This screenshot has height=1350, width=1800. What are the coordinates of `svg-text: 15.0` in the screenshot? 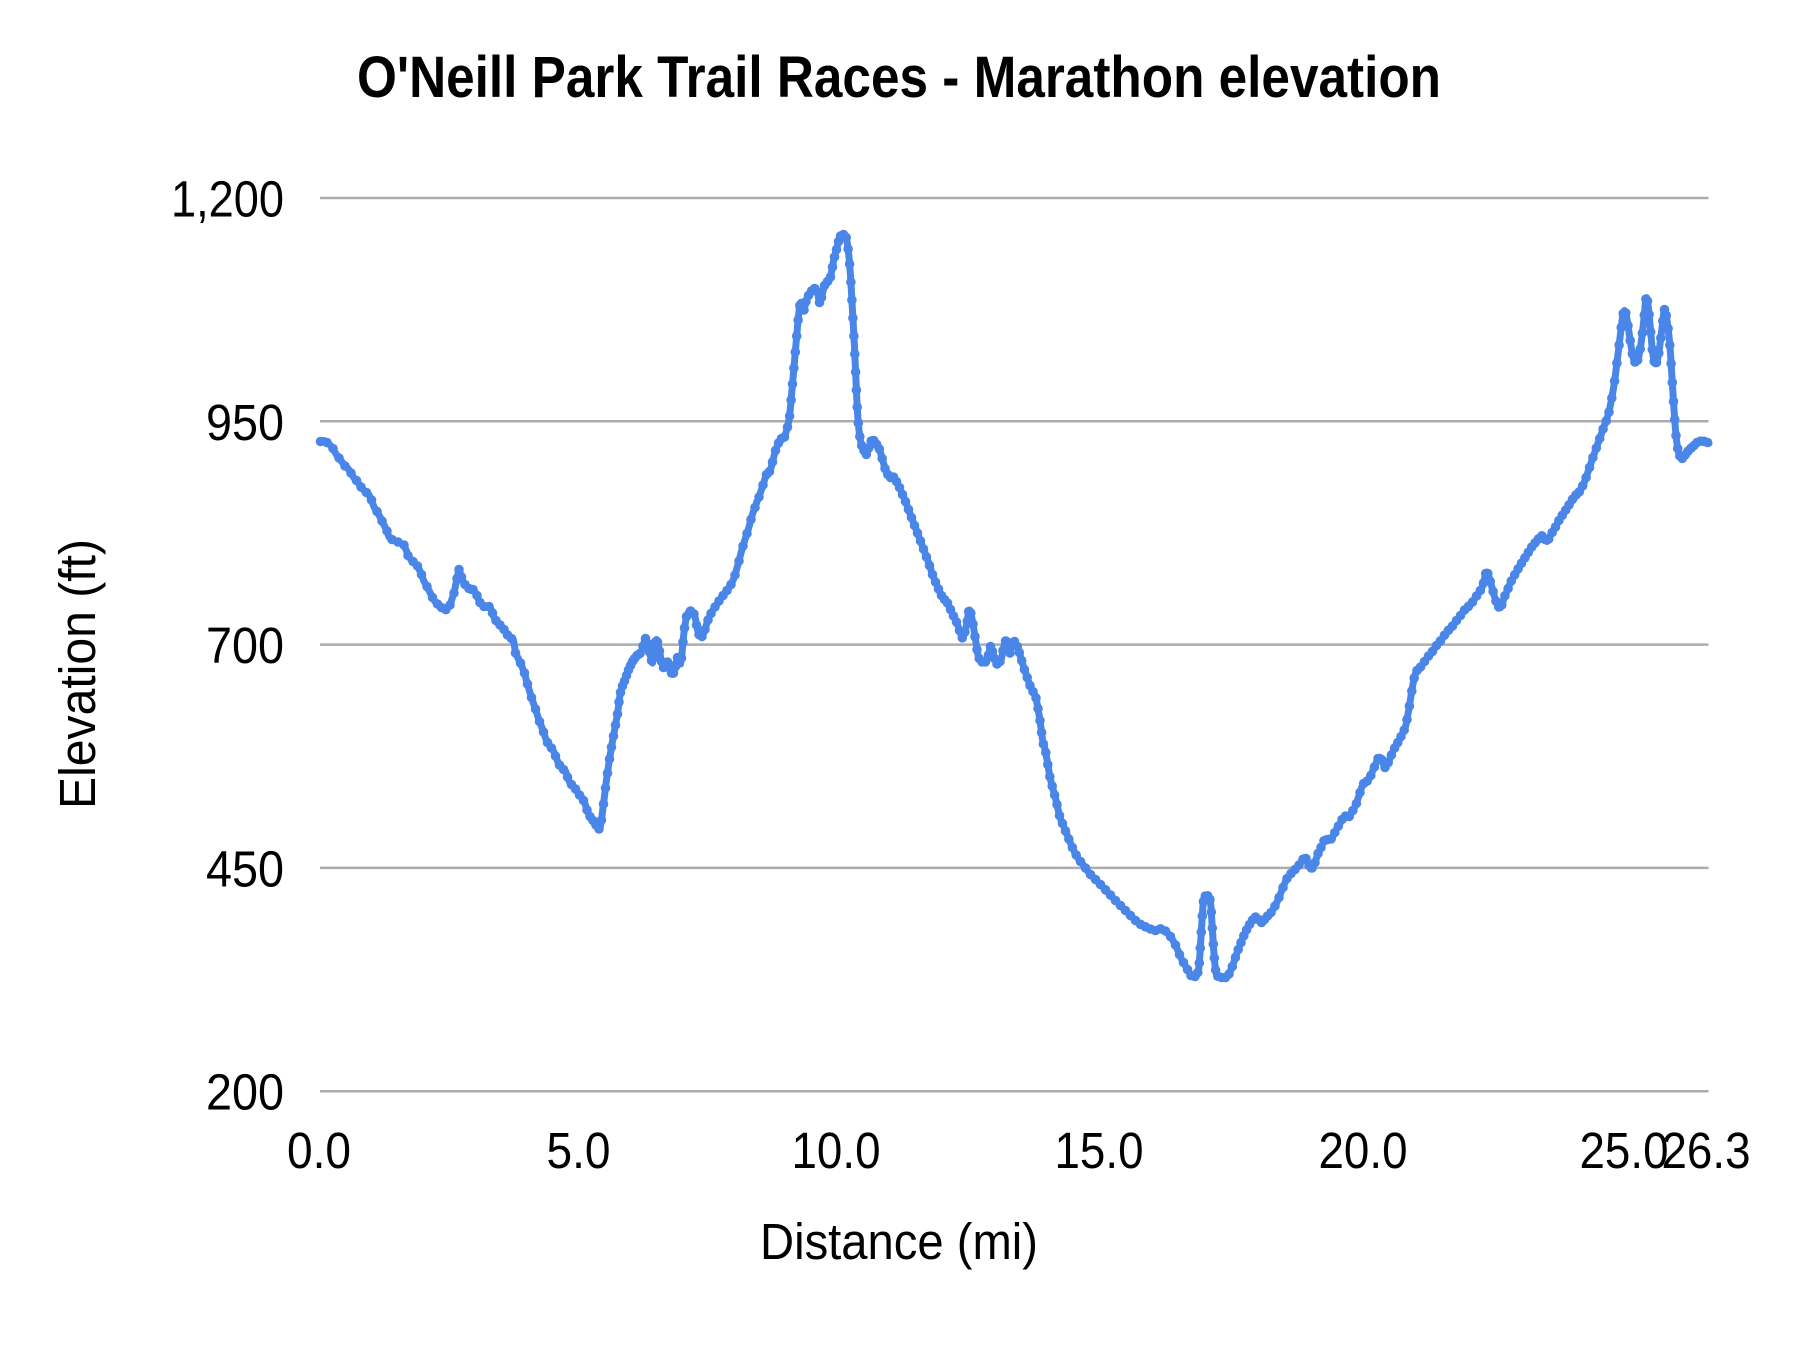 It's located at (1099, 1150).